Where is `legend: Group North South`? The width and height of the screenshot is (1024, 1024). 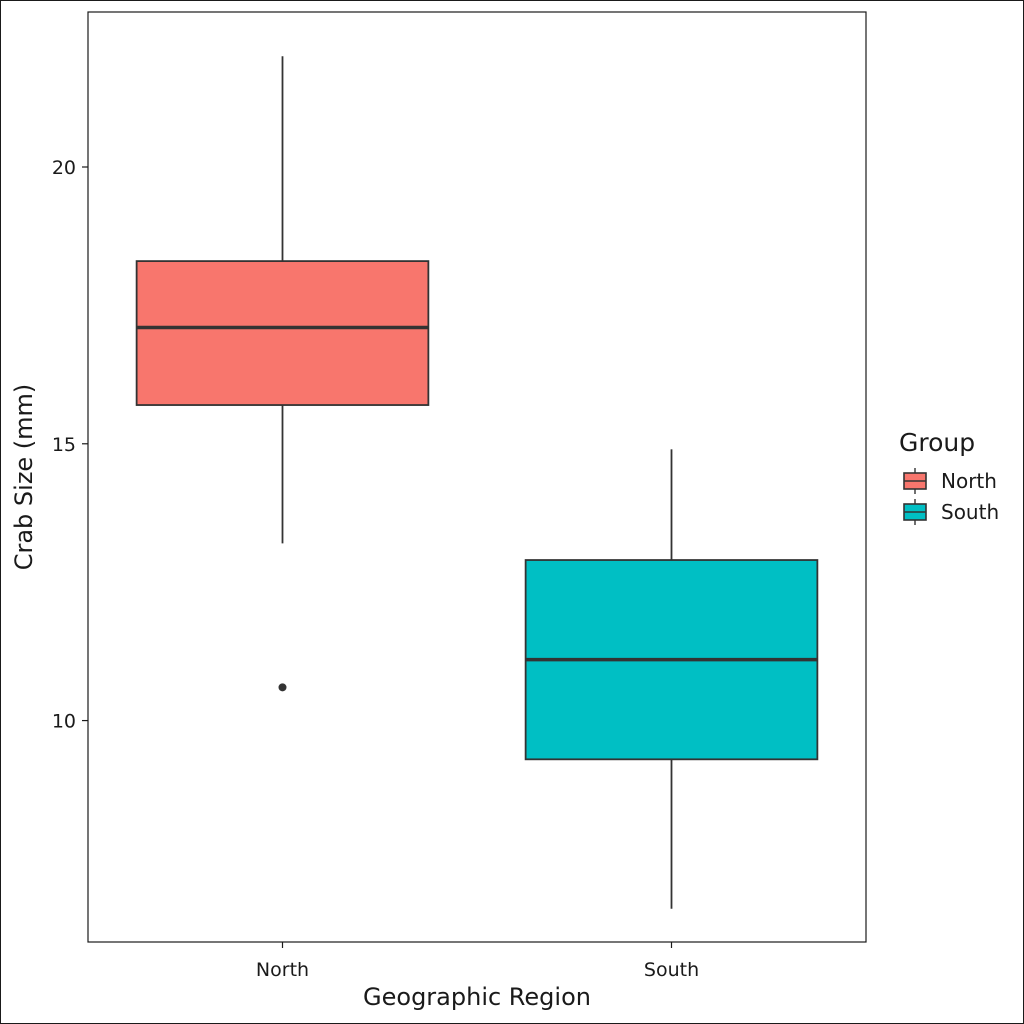 legend: Group North South is located at coordinates (949, 476).